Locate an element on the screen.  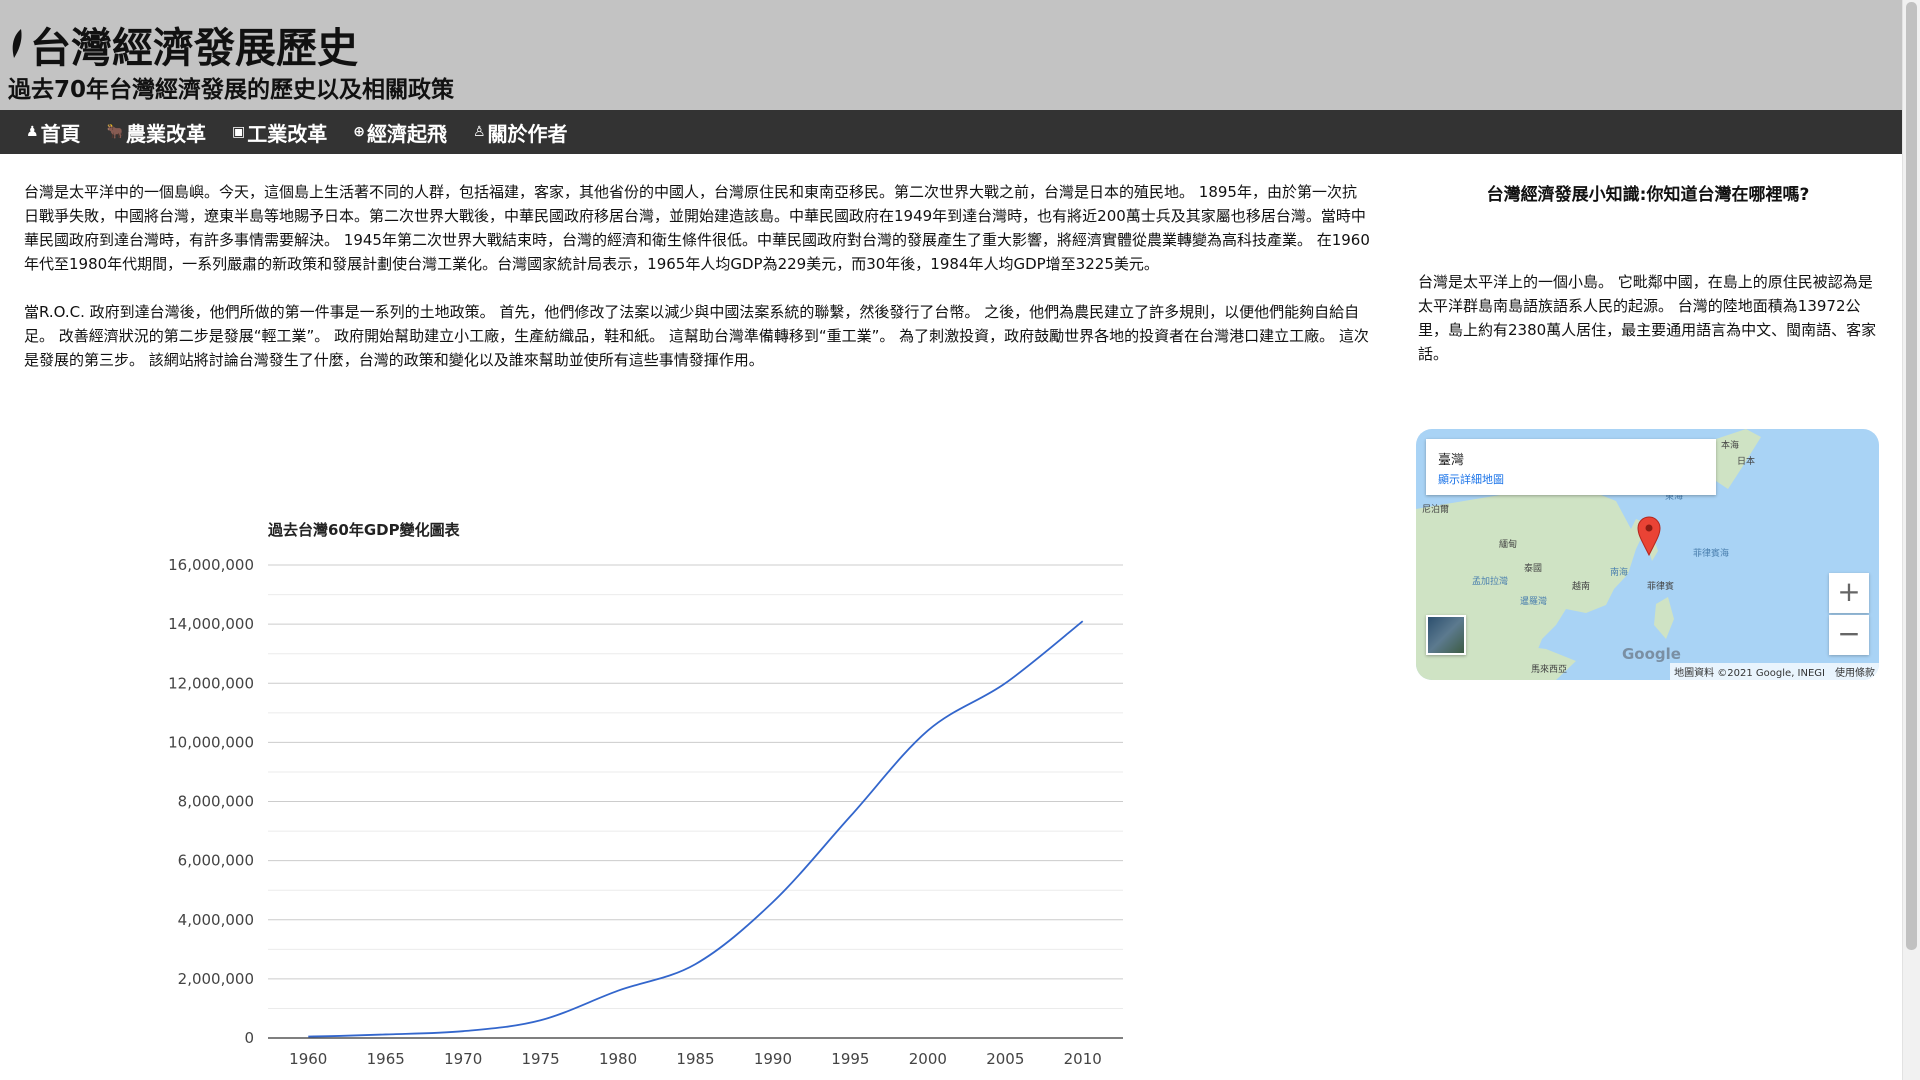
home-icon: ♟ is located at coordinates (32, 132).